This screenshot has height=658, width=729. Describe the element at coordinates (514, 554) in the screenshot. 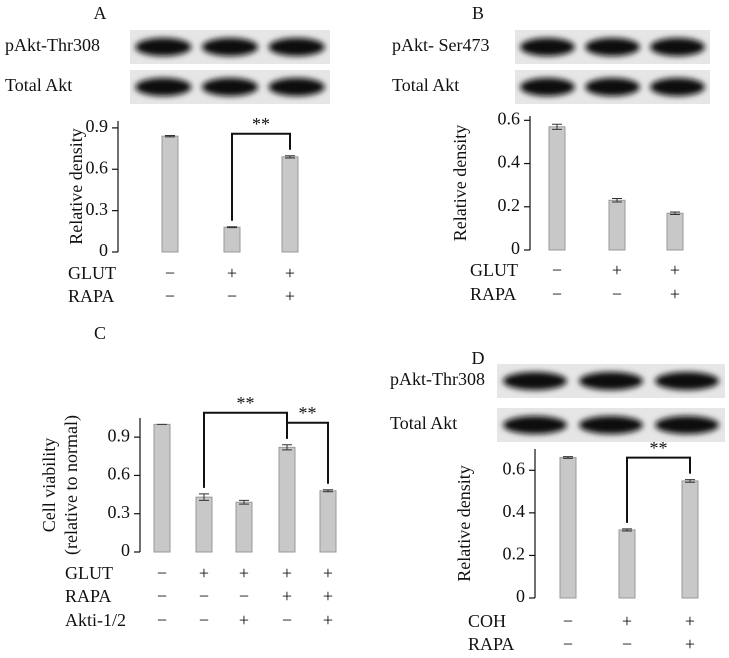

I see `y-tick-label: 0.2` at that location.